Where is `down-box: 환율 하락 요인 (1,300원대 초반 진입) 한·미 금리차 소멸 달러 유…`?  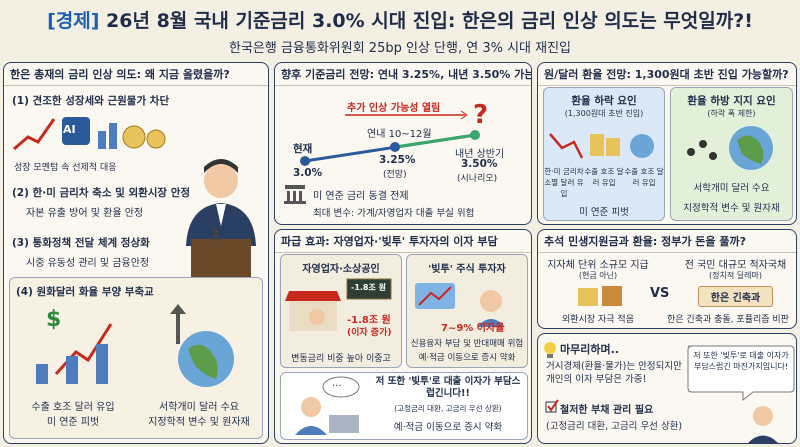 down-box: 환율 하락 요인 (1,300원대 초반 진입) 한·미 금리차 소멸 달러 유… is located at coordinates (604, 154).